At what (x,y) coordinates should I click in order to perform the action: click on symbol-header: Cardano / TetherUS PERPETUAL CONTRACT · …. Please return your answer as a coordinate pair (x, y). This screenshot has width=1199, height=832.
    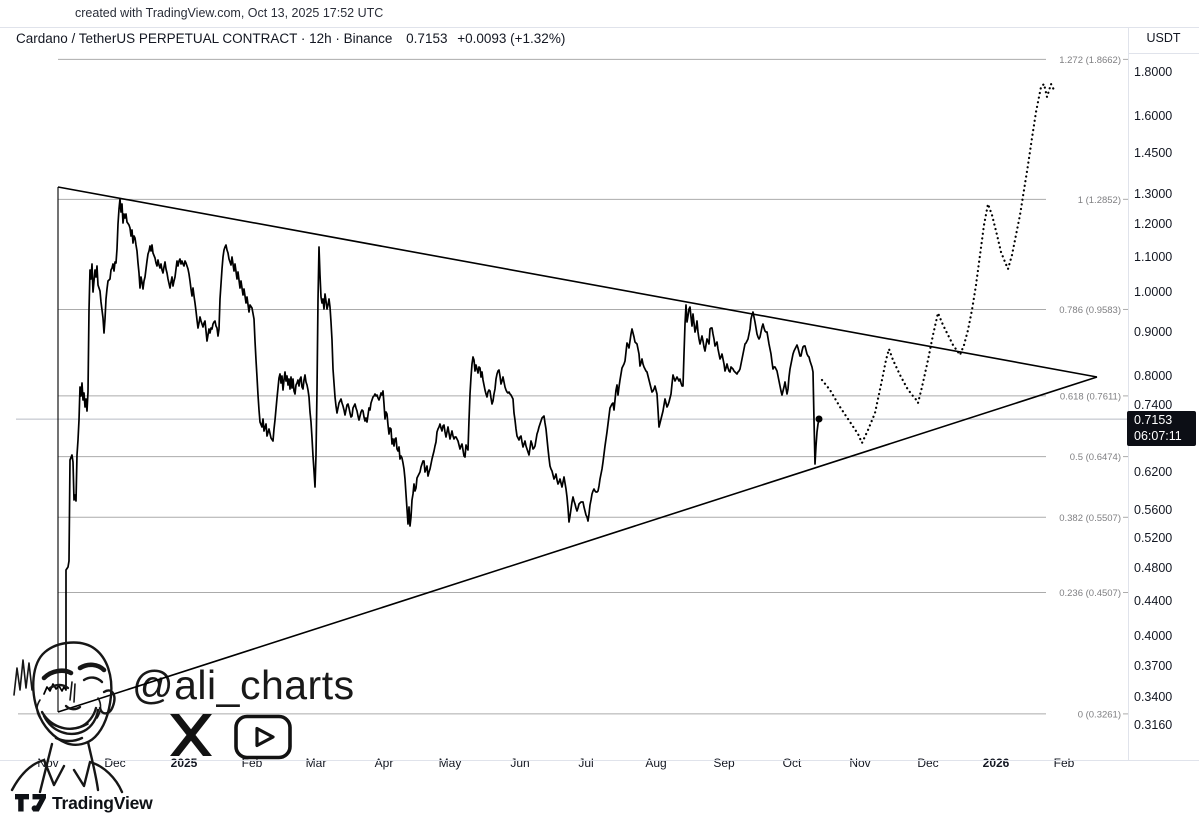
    Looking at the image, I should click on (290, 38).